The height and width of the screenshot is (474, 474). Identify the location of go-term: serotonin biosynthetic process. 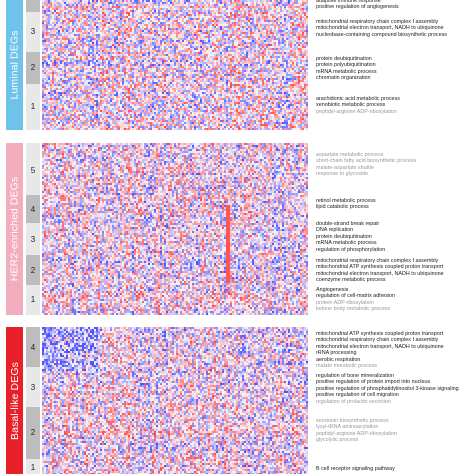
(356, 421).